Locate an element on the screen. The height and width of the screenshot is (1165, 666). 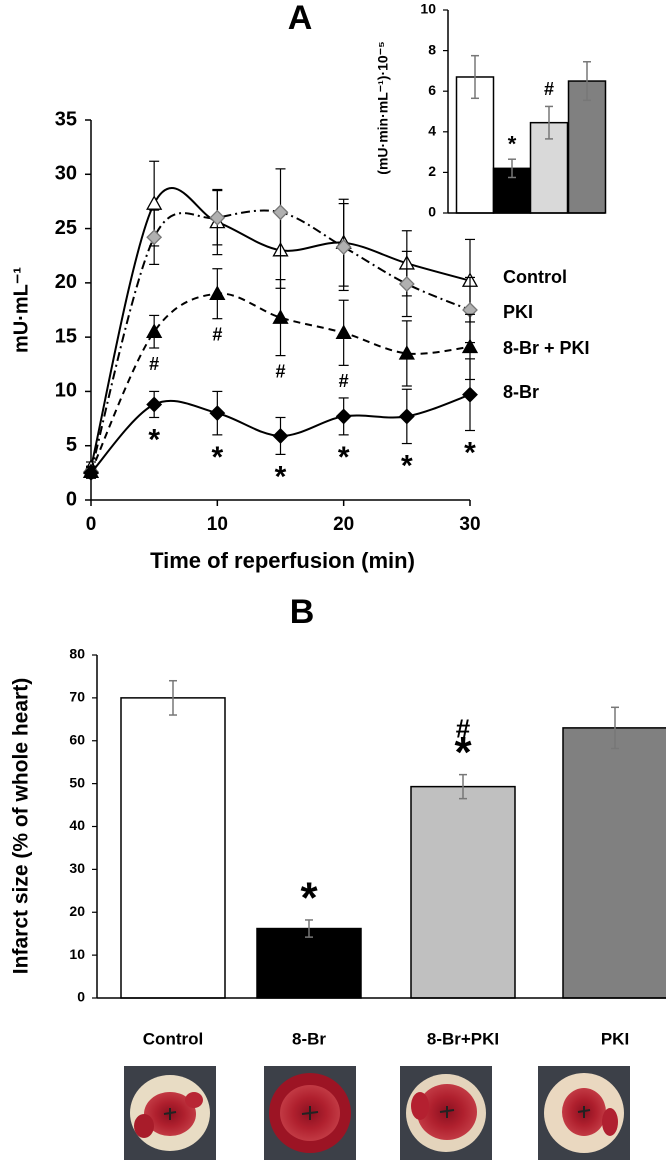
x-tick-label: Control is located at coordinates (173, 1038).